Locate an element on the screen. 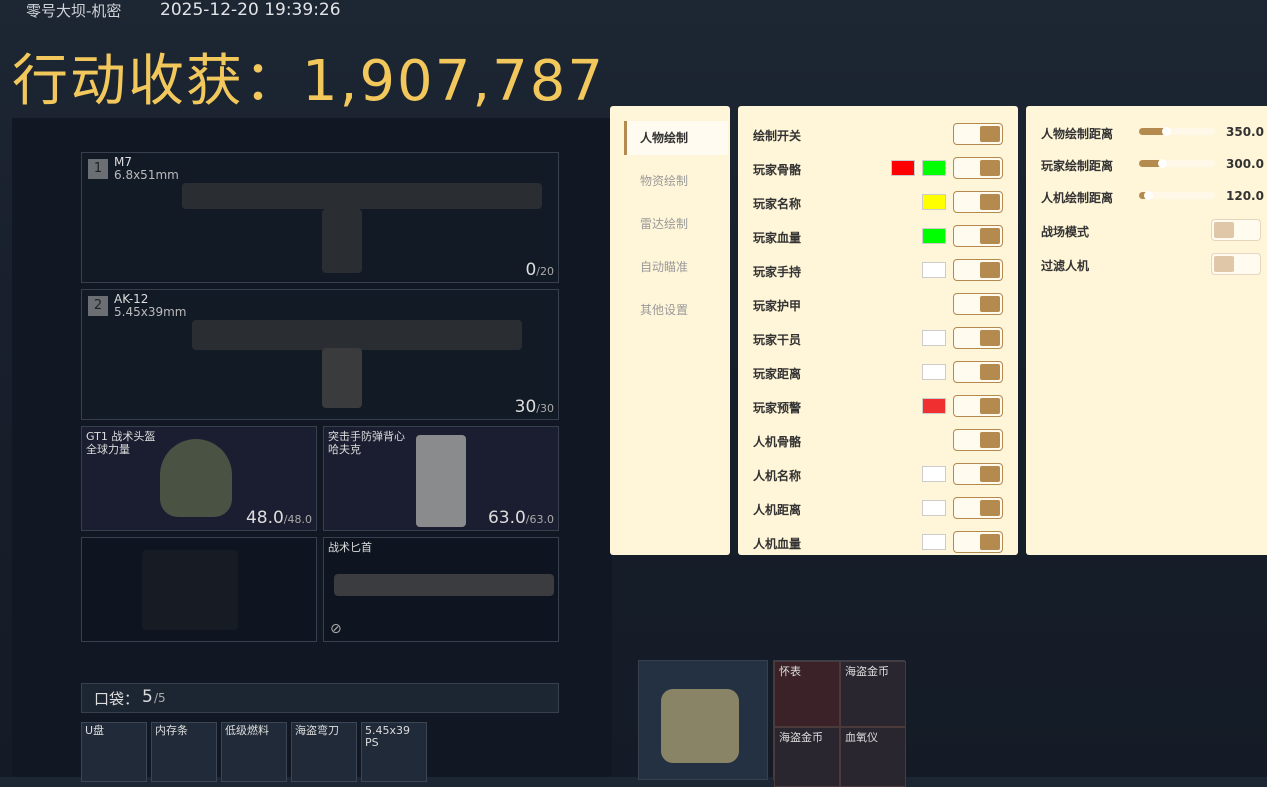 Image resolution: width=1267 pixels, height=787 pixels. setting-label: 人机血量 is located at coordinates (777, 544).